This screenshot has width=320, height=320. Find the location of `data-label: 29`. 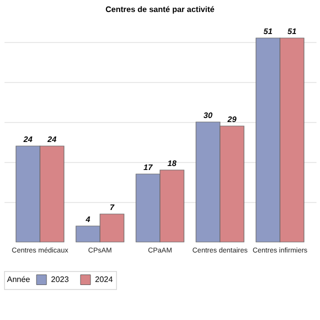

data-label: 29 is located at coordinates (231, 119).